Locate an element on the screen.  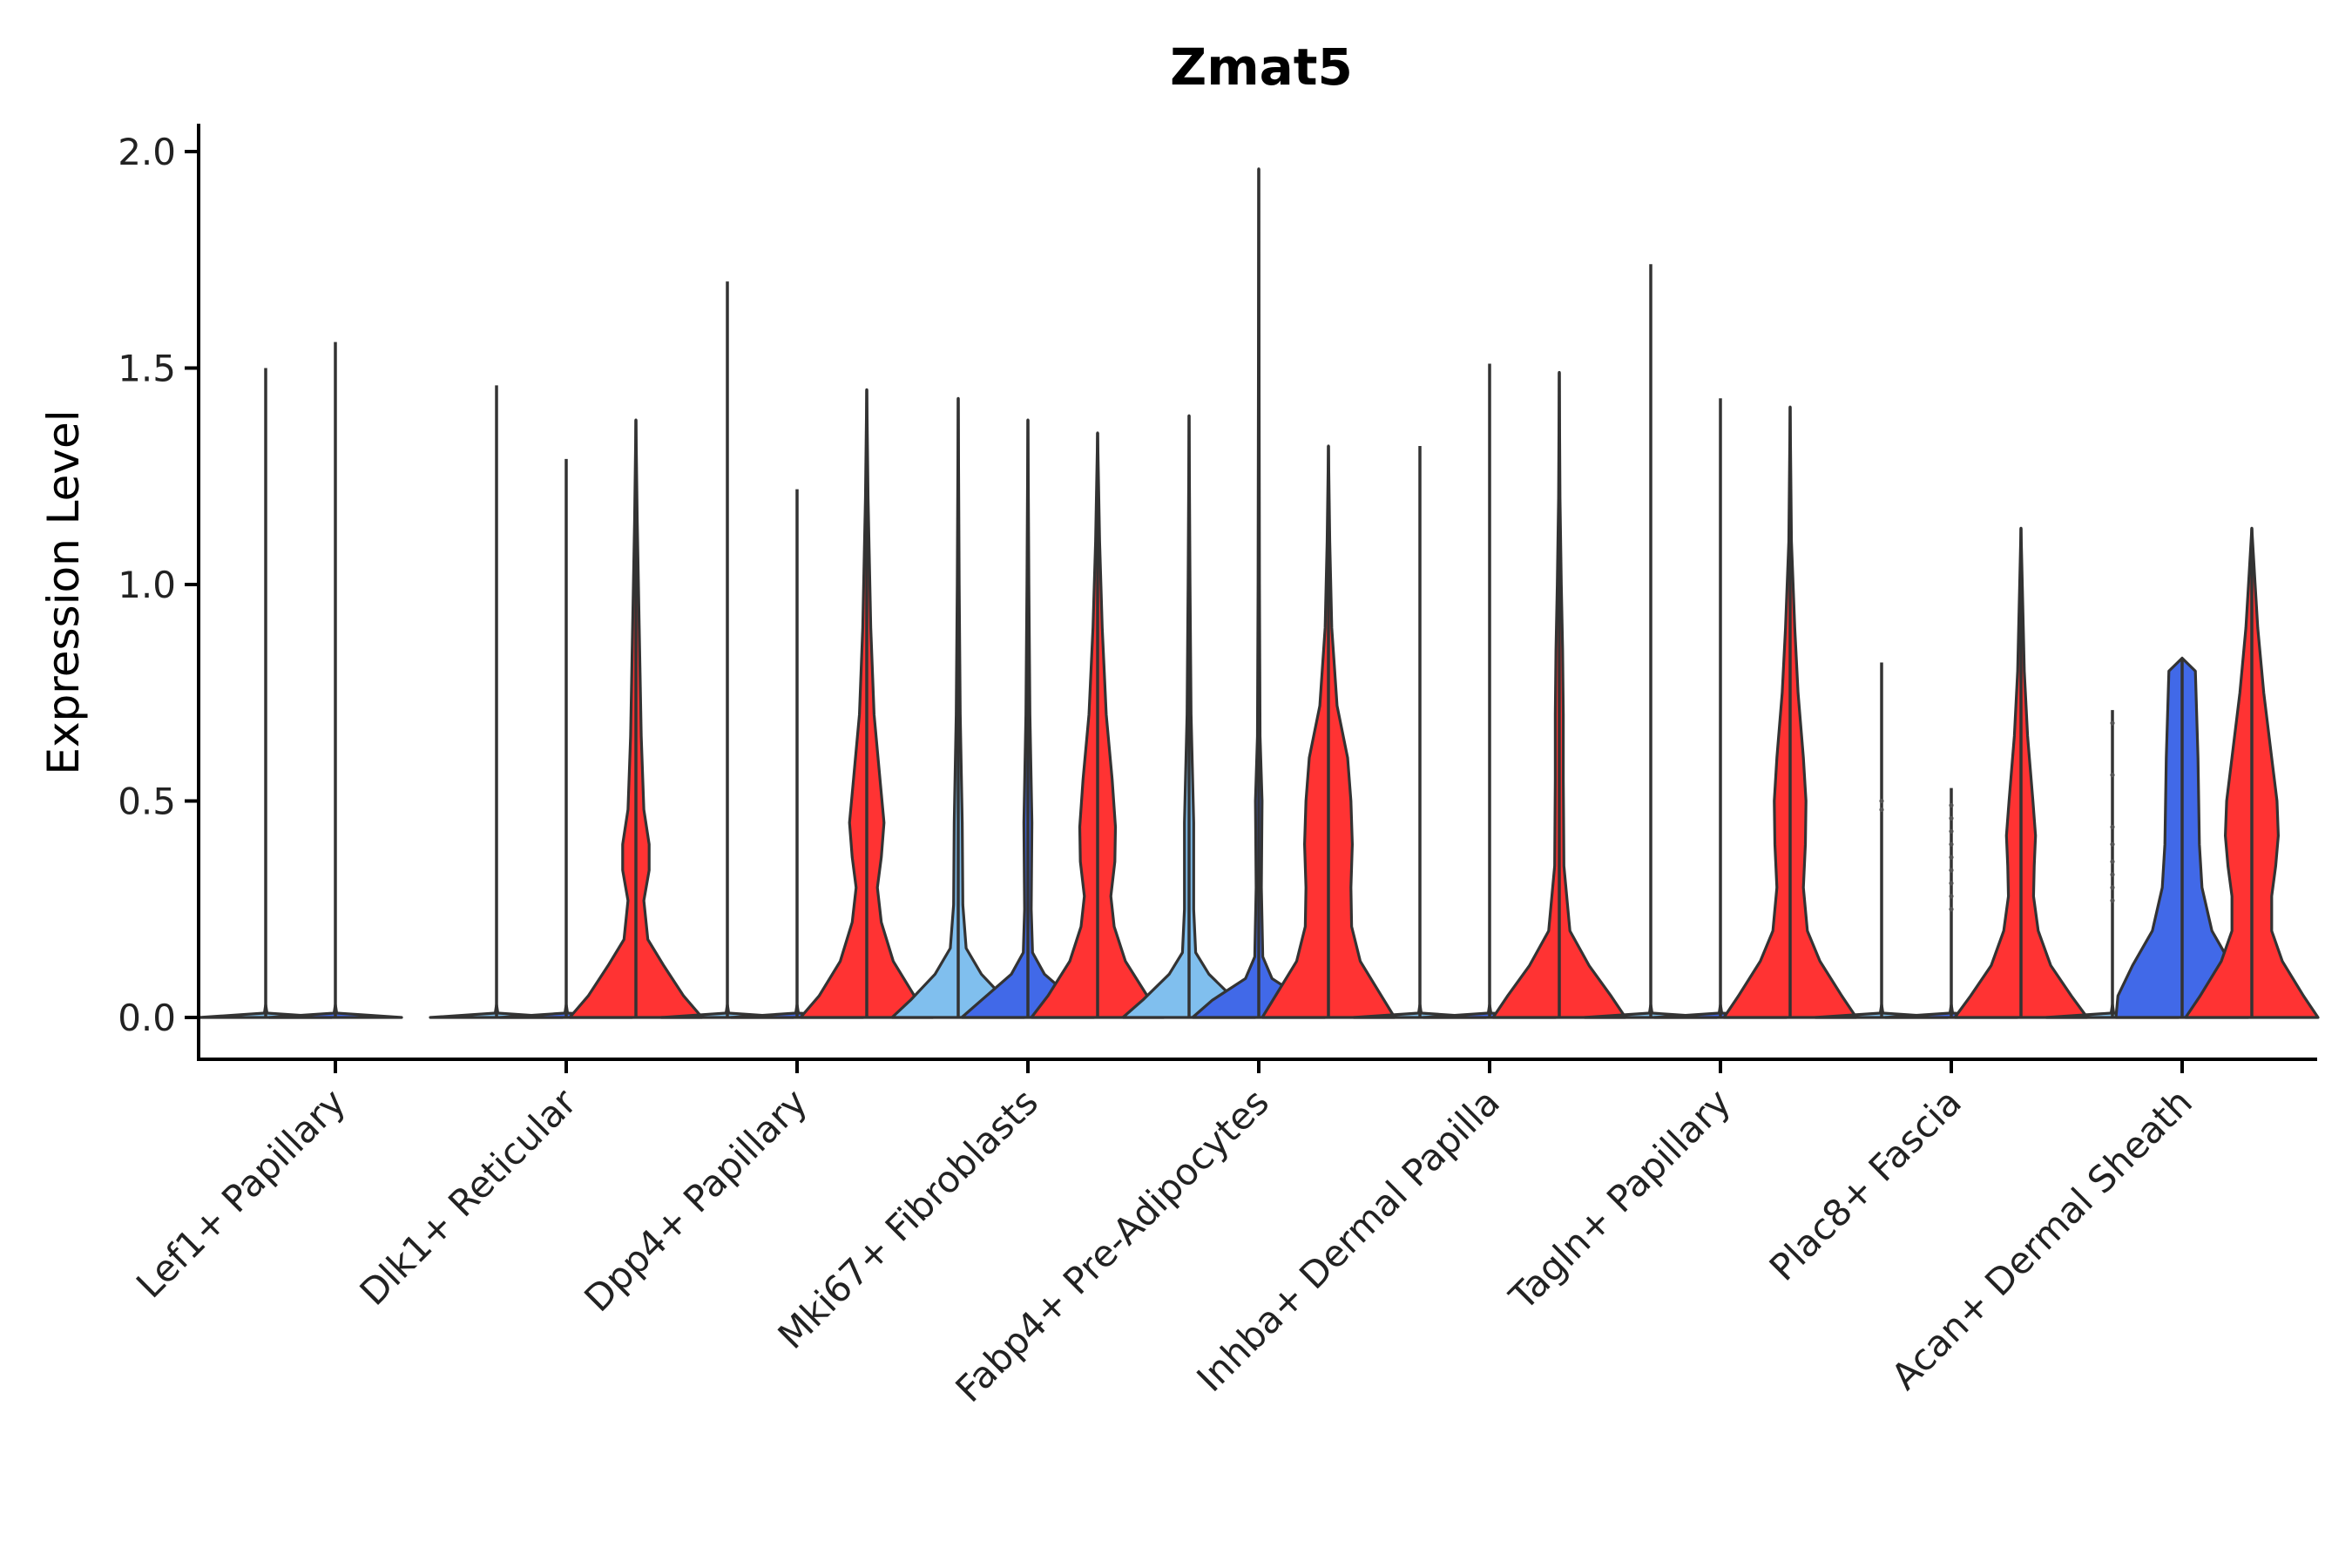
y-tick-label: 1.0 is located at coordinates (147, 585).